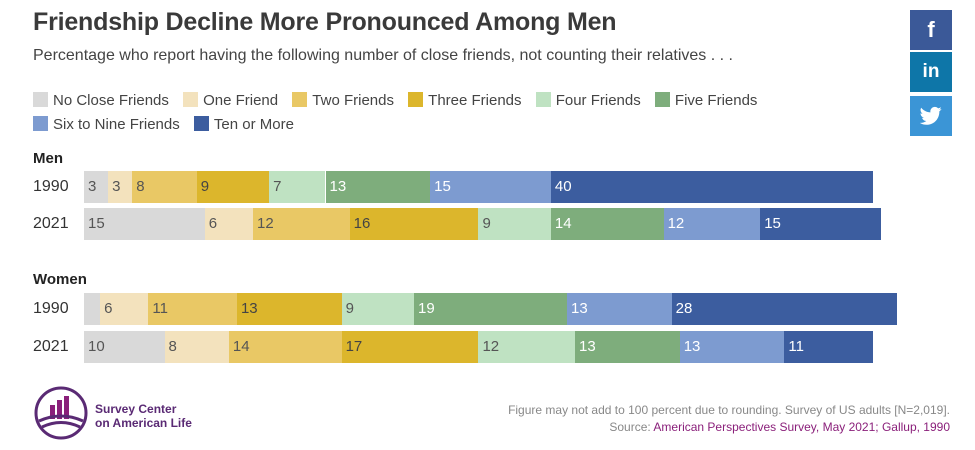 The height and width of the screenshot is (450, 975). Describe the element at coordinates (301, 224) in the screenshot. I see `bar-segment-two-friends: 12` at that location.